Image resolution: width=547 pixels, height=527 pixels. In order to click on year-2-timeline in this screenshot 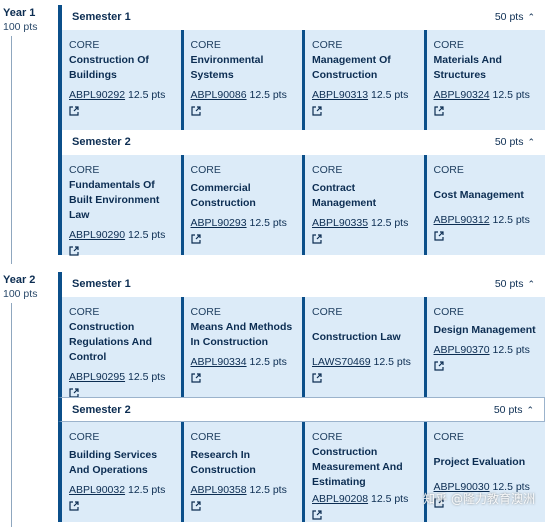, I will do `click(11, 415)`.